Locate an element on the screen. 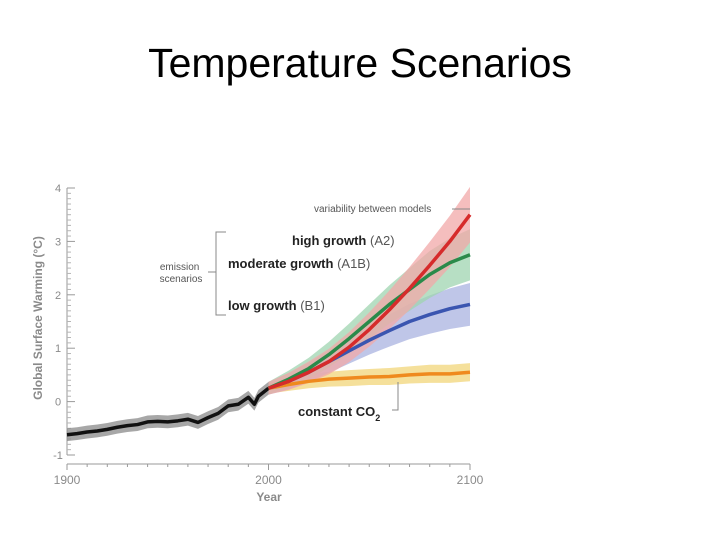 This screenshot has height=540, width=720. y-tick-label: 3 is located at coordinates (58, 242).